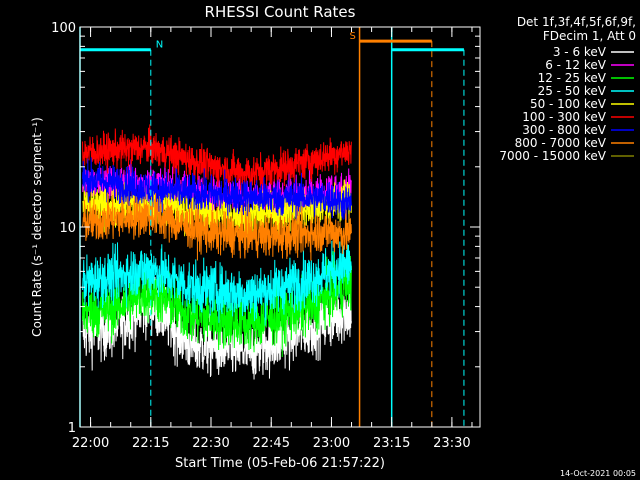 The image size is (640, 480). What do you see at coordinates (353, 36) in the screenshot?
I see `annotation-label-1: S` at bounding box center [353, 36].